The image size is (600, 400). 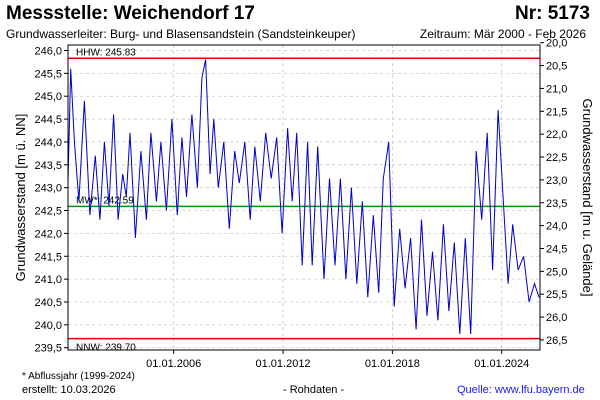 I want to click on y-axis-label: Grundwasserstand [m ü. NN], so click(x=20, y=198).